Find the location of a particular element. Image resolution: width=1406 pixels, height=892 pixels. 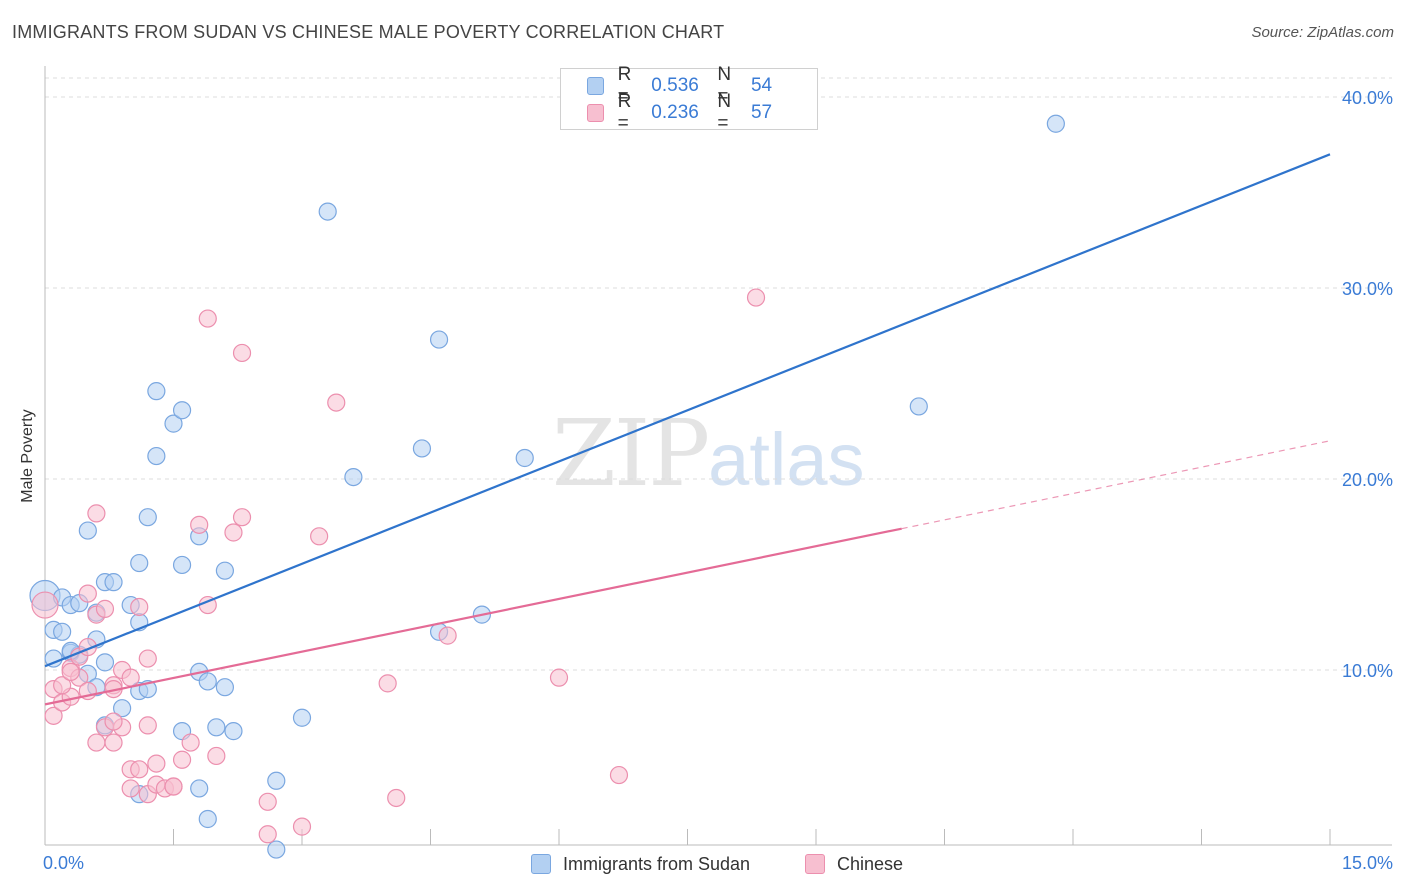

n-value: 54 is located at coordinates (761, 85).